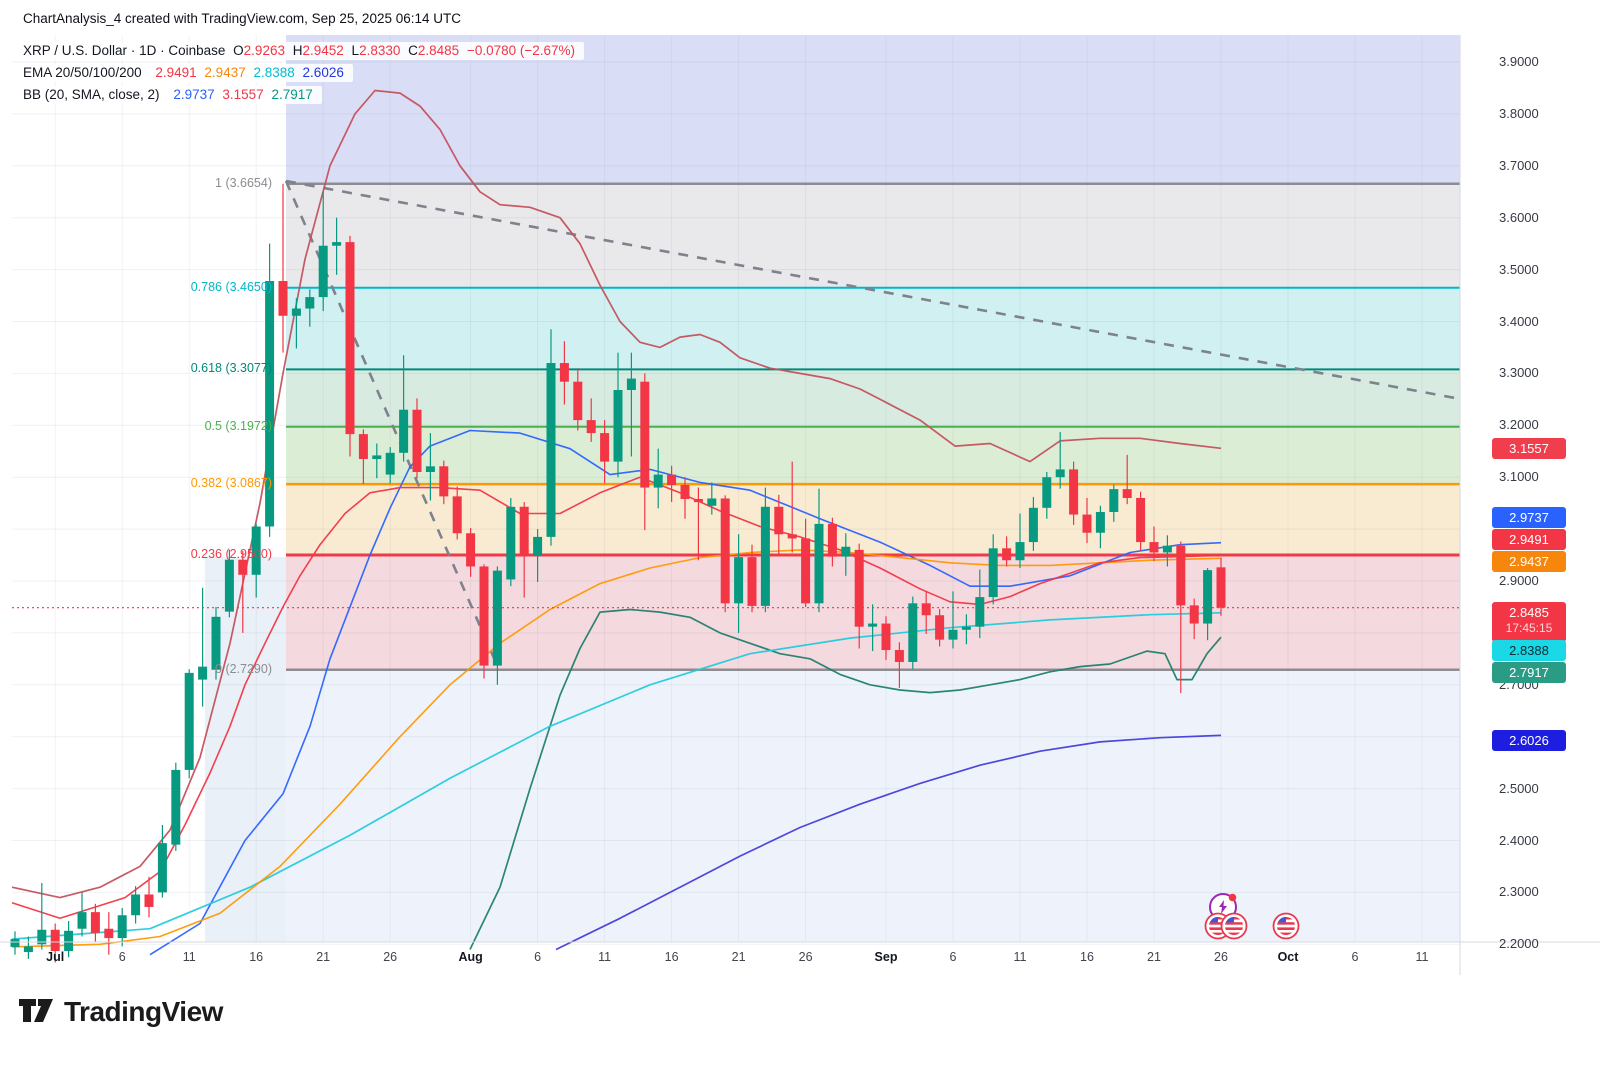 Image resolution: width=1600 pixels, height=1071 pixels. What do you see at coordinates (1154, 957) in the screenshot?
I see `time-tick: 21` at bounding box center [1154, 957].